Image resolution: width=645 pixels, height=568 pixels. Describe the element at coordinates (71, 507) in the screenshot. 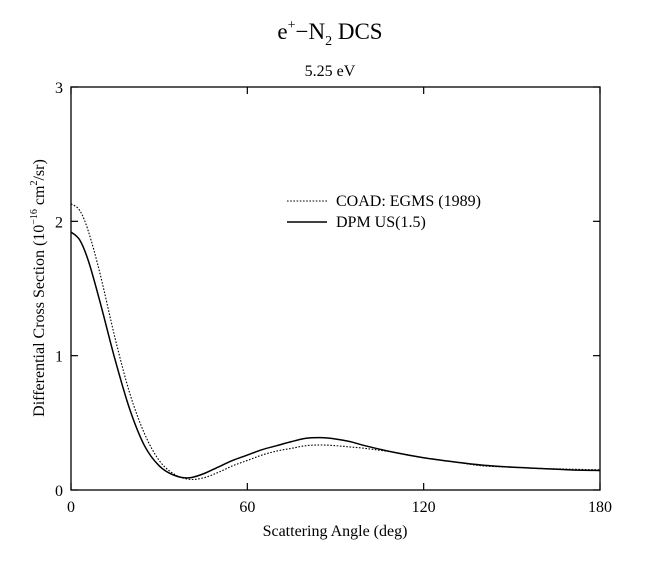

I see `x-tick-label: 0` at that location.